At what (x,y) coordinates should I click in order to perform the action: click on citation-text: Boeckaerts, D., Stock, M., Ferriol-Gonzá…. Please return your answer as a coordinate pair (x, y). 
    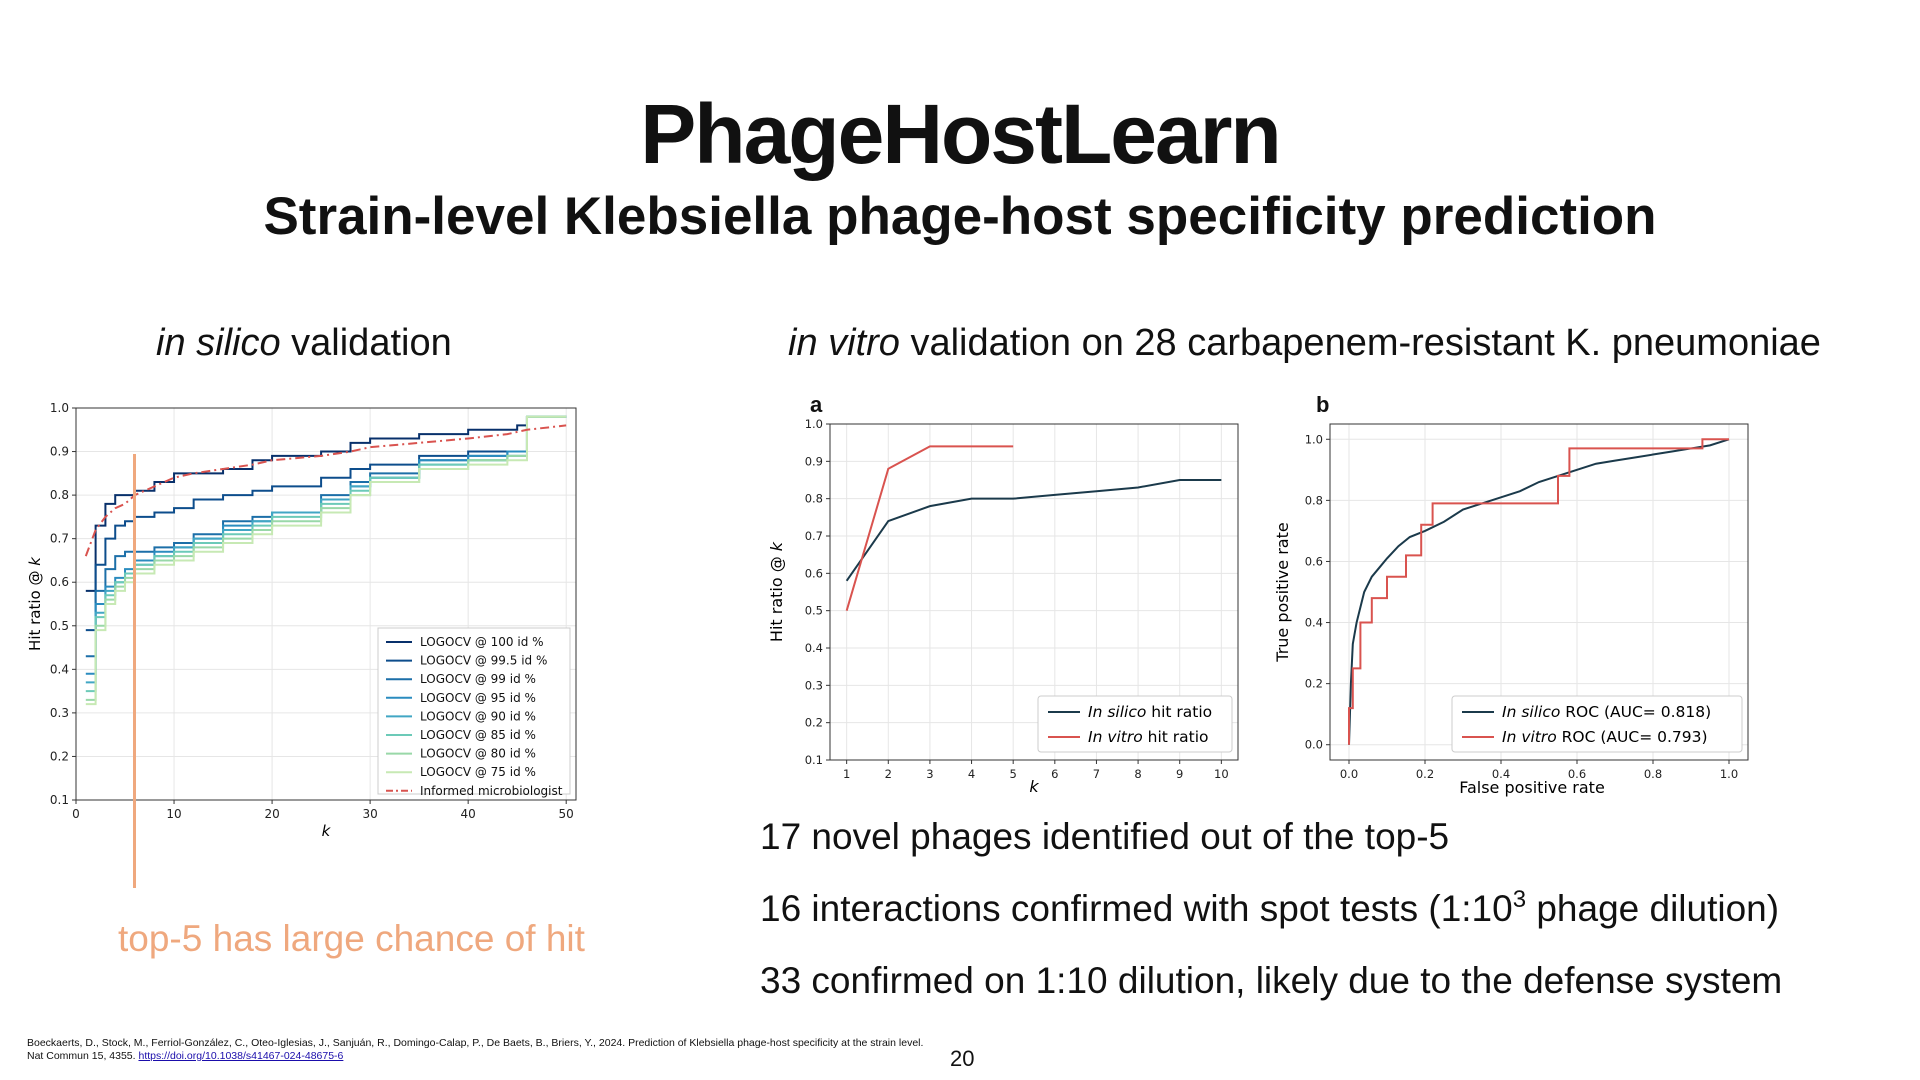
    Looking at the image, I should click on (475, 1049).